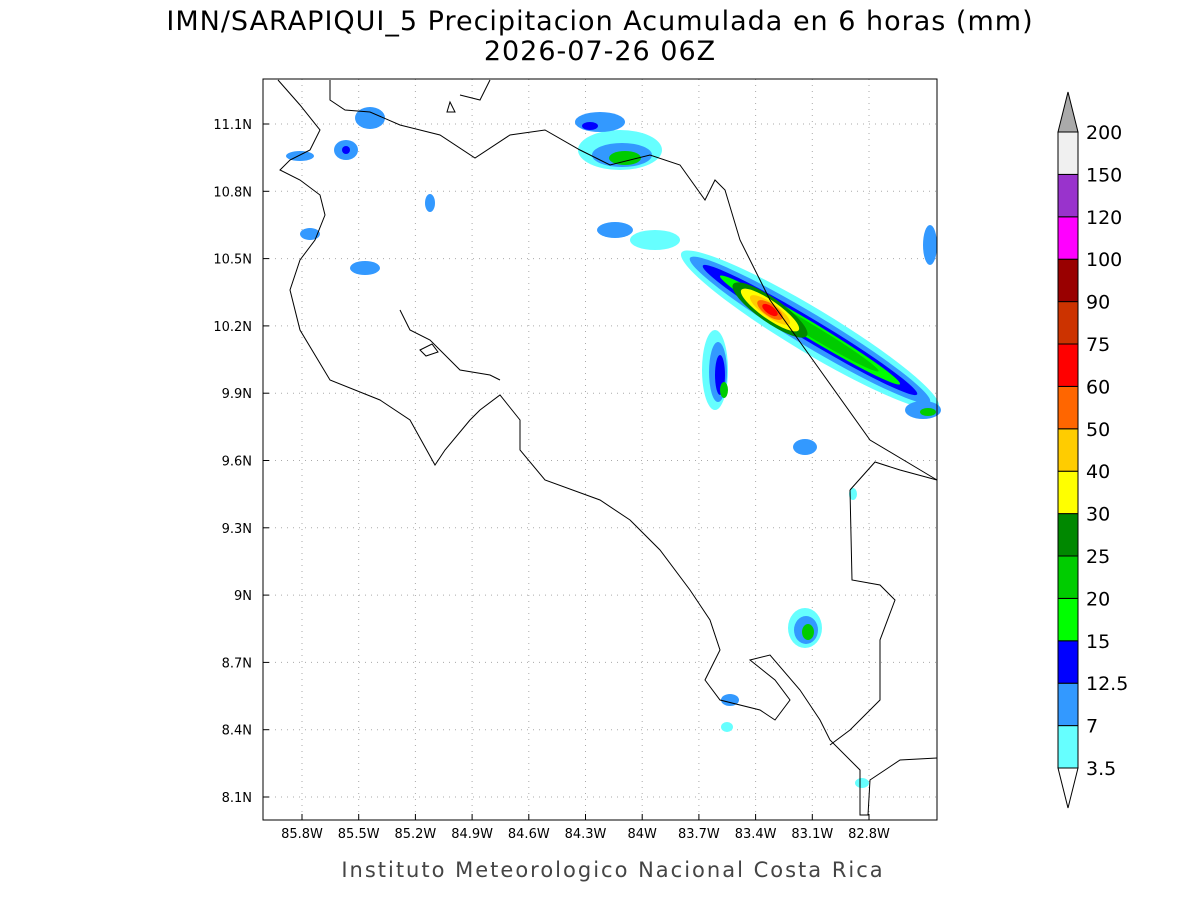 This screenshot has width=1200, height=900. What do you see at coordinates (1092, 727) in the screenshot?
I see `colorbar-label: 7` at bounding box center [1092, 727].